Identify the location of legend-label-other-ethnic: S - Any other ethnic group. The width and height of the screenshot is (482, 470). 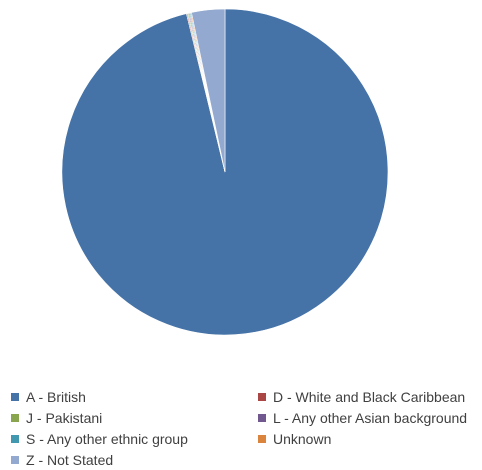
(107, 439).